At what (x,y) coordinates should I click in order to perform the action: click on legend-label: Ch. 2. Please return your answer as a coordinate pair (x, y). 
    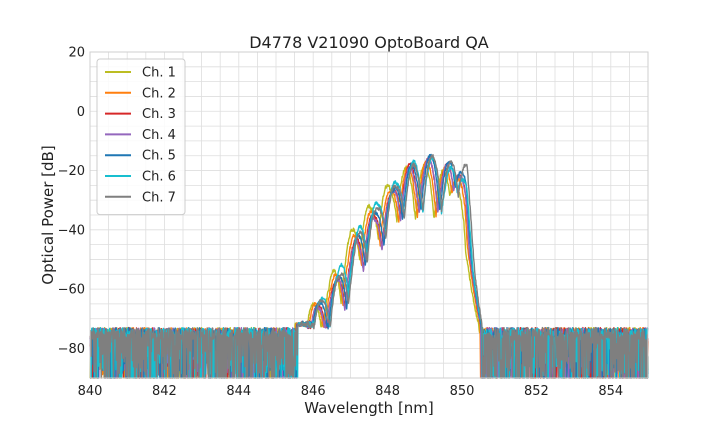
    Looking at the image, I should click on (159, 93).